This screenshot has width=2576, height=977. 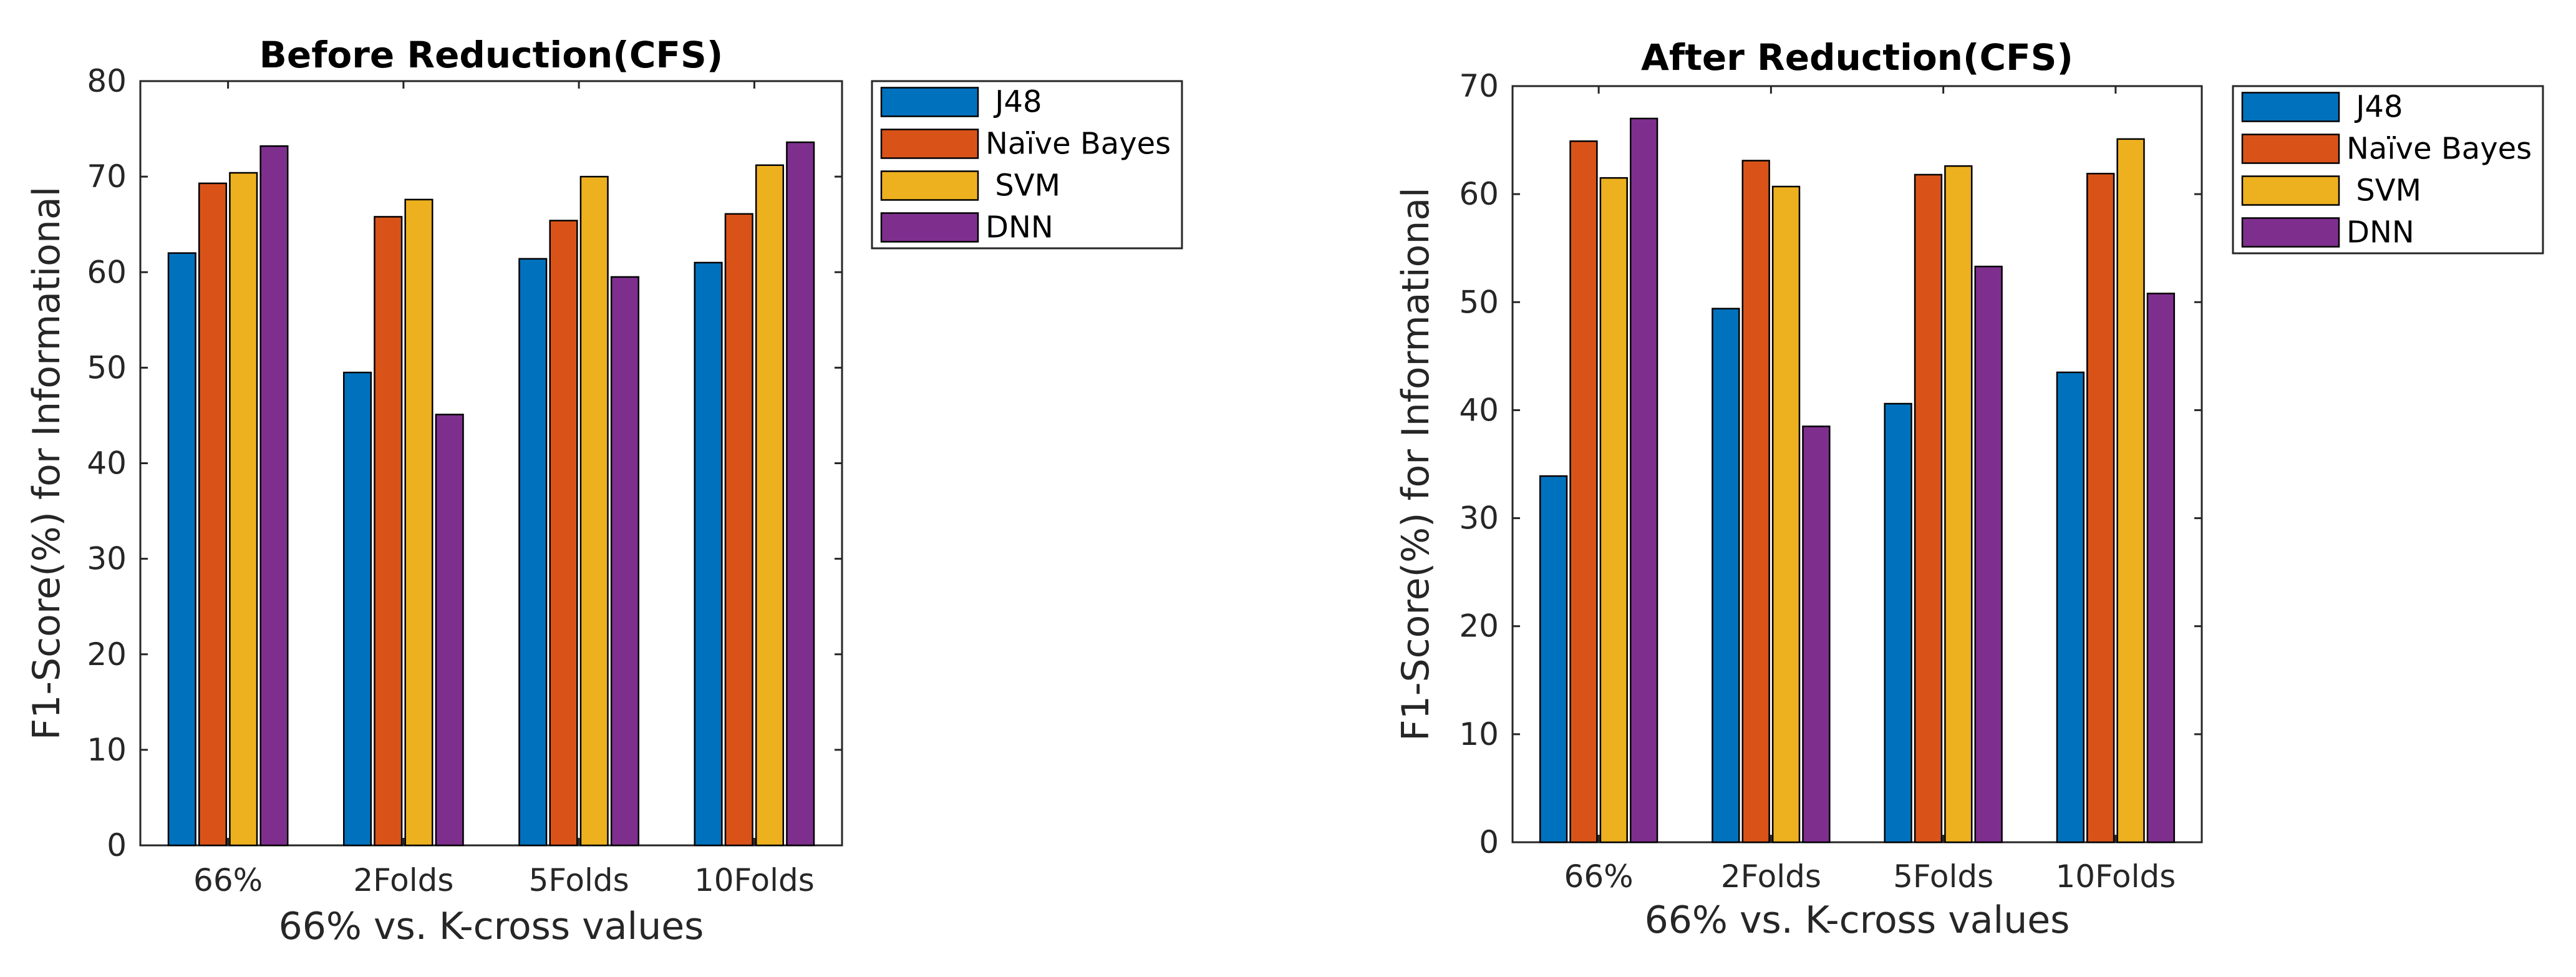 I want to click on chart-title: Before Reduction(CFS), so click(x=491, y=55).